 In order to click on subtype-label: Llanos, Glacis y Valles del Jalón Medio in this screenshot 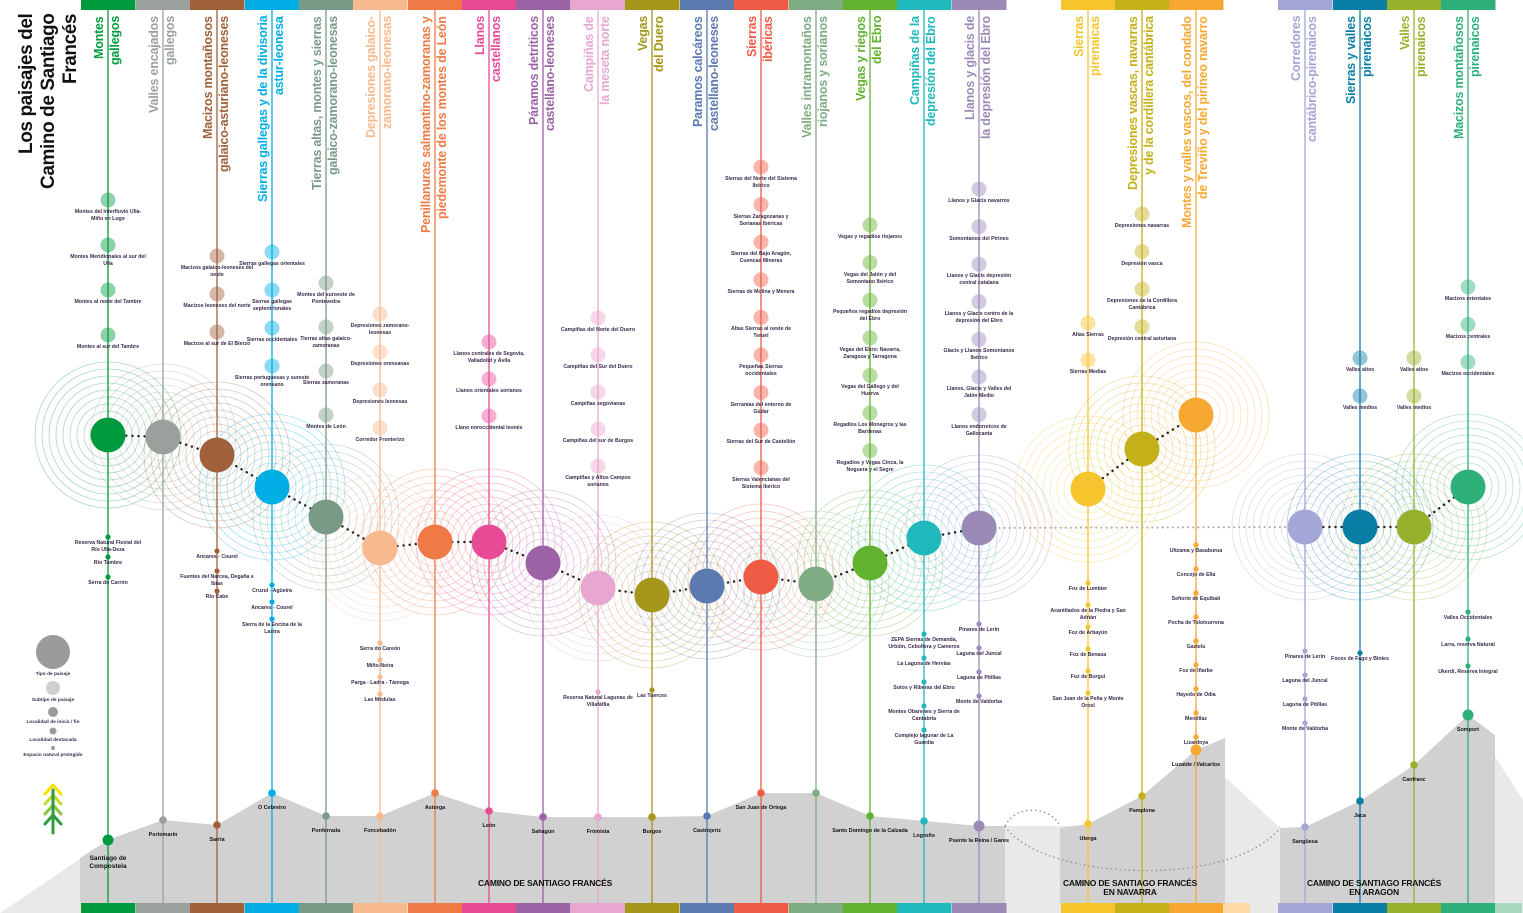, I will do `click(979, 392)`.